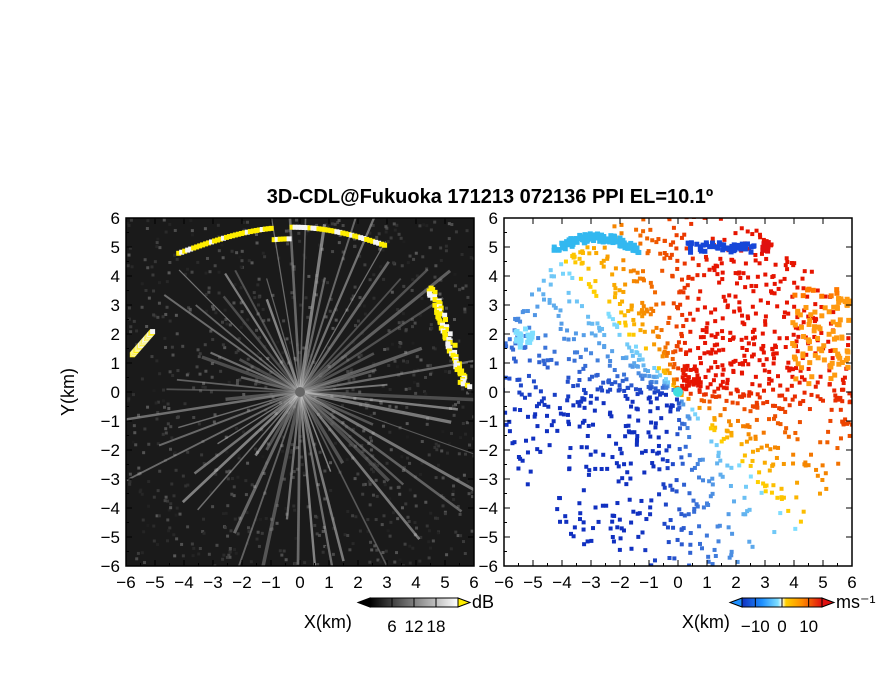 The image size is (880, 680). What do you see at coordinates (261, 344) in the screenshot?
I see `snr-streak` at bounding box center [261, 344].